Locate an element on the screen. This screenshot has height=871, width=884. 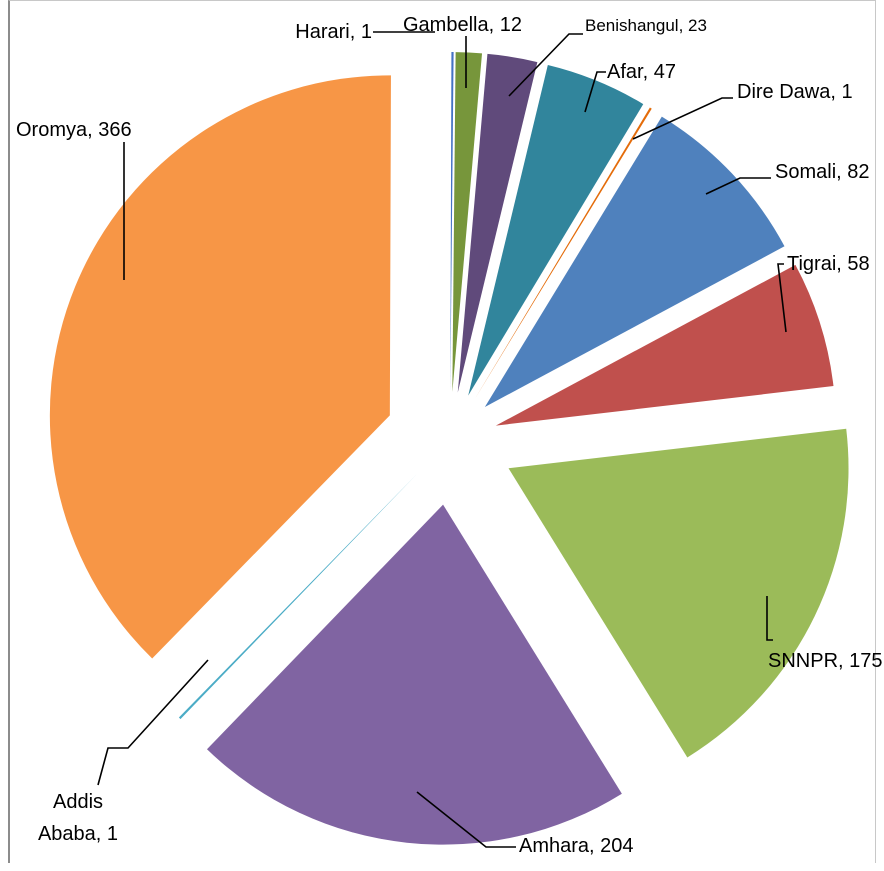
data-label-afar: Afar, 47 is located at coordinates (641, 72).